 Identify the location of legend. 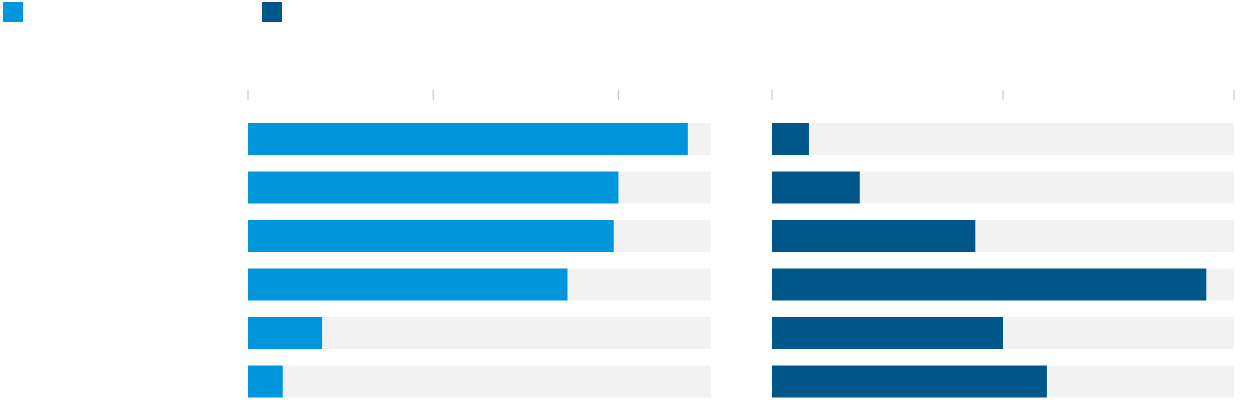
(620, 12).